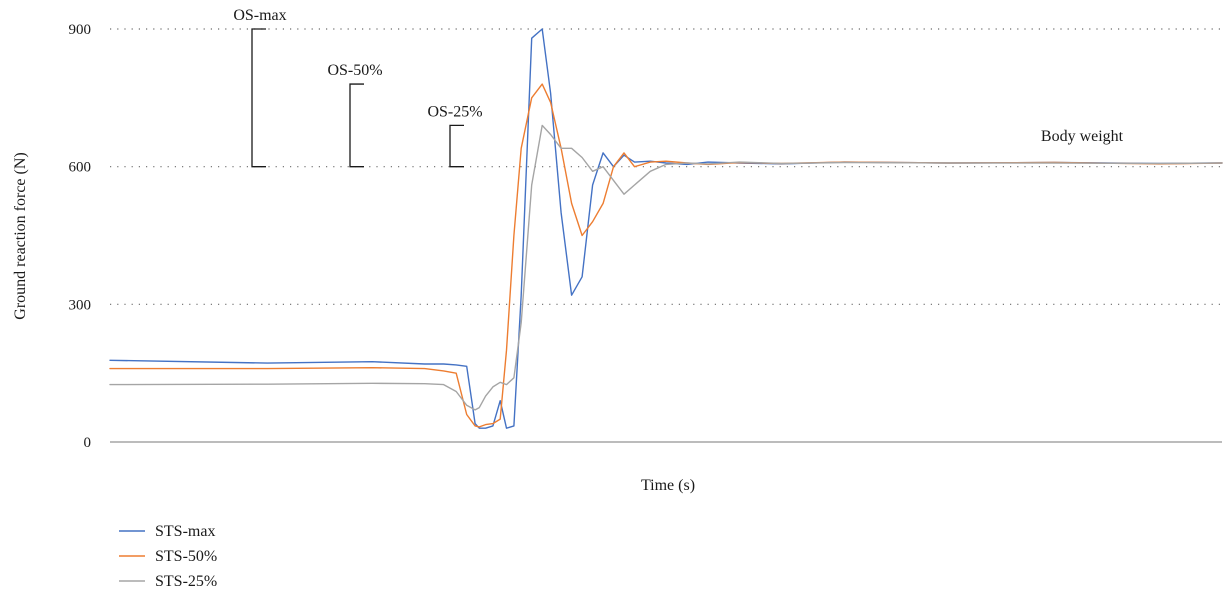 This screenshot has width=1225, height=599. What do you see at coordinates (80, 30) in the screenshot?
I see `y-tick-label: 900` at bounding box center [80, 30].